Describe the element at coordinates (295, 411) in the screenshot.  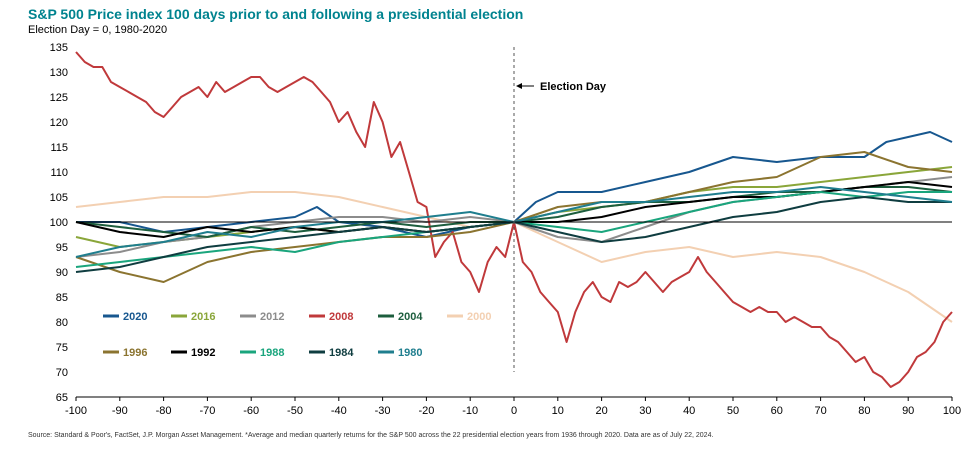
I see `x-tick--50: -50` at that location.